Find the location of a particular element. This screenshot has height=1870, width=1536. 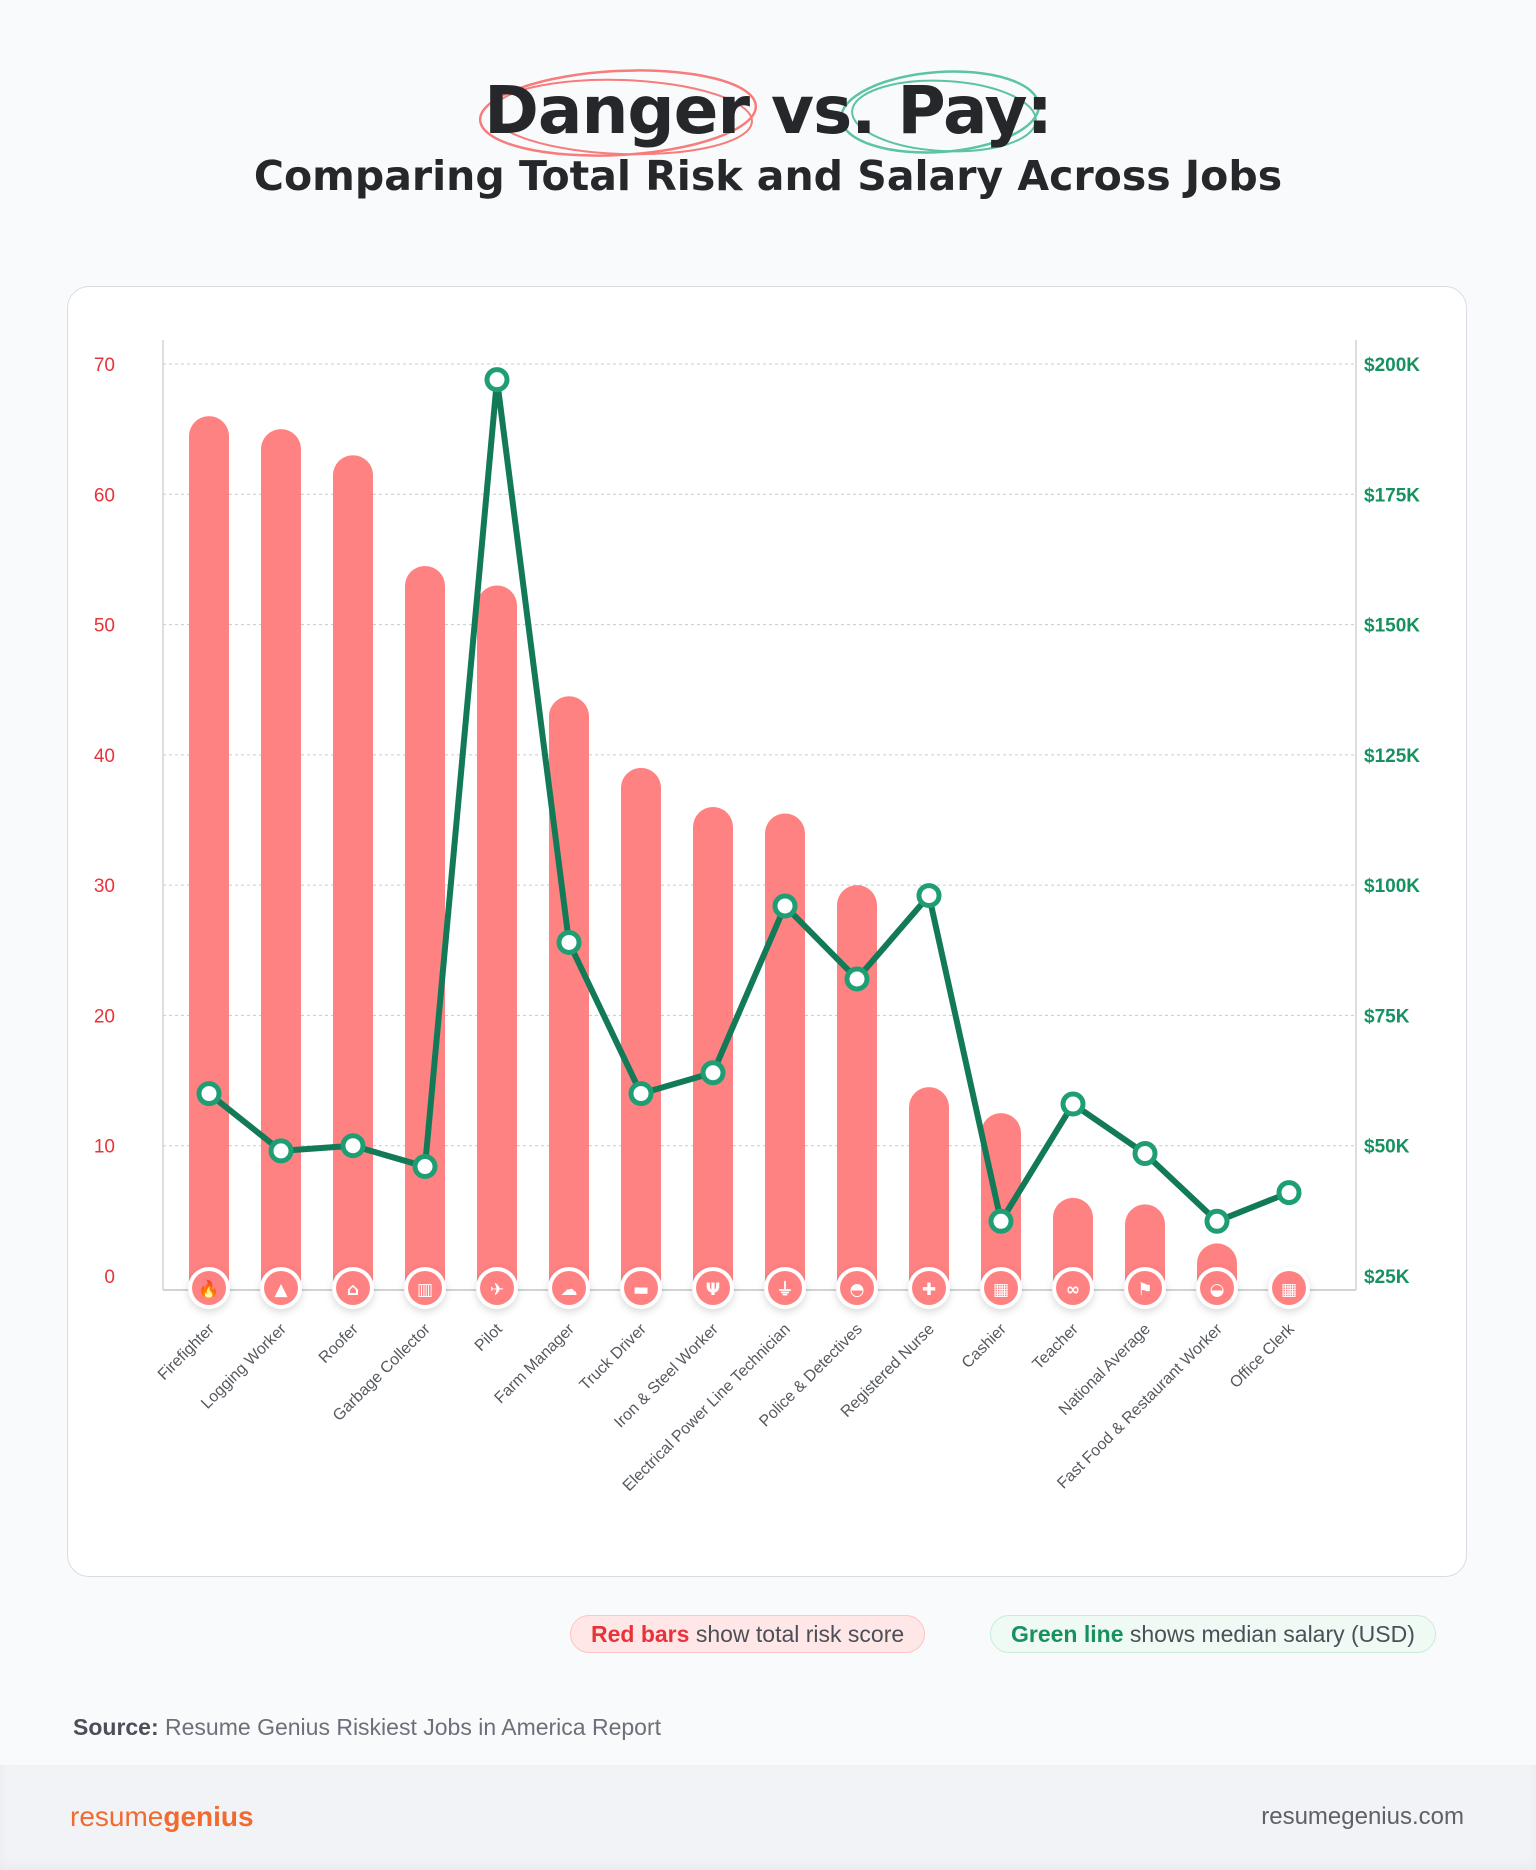

chart-overlay is located at coordinates (759, 113).